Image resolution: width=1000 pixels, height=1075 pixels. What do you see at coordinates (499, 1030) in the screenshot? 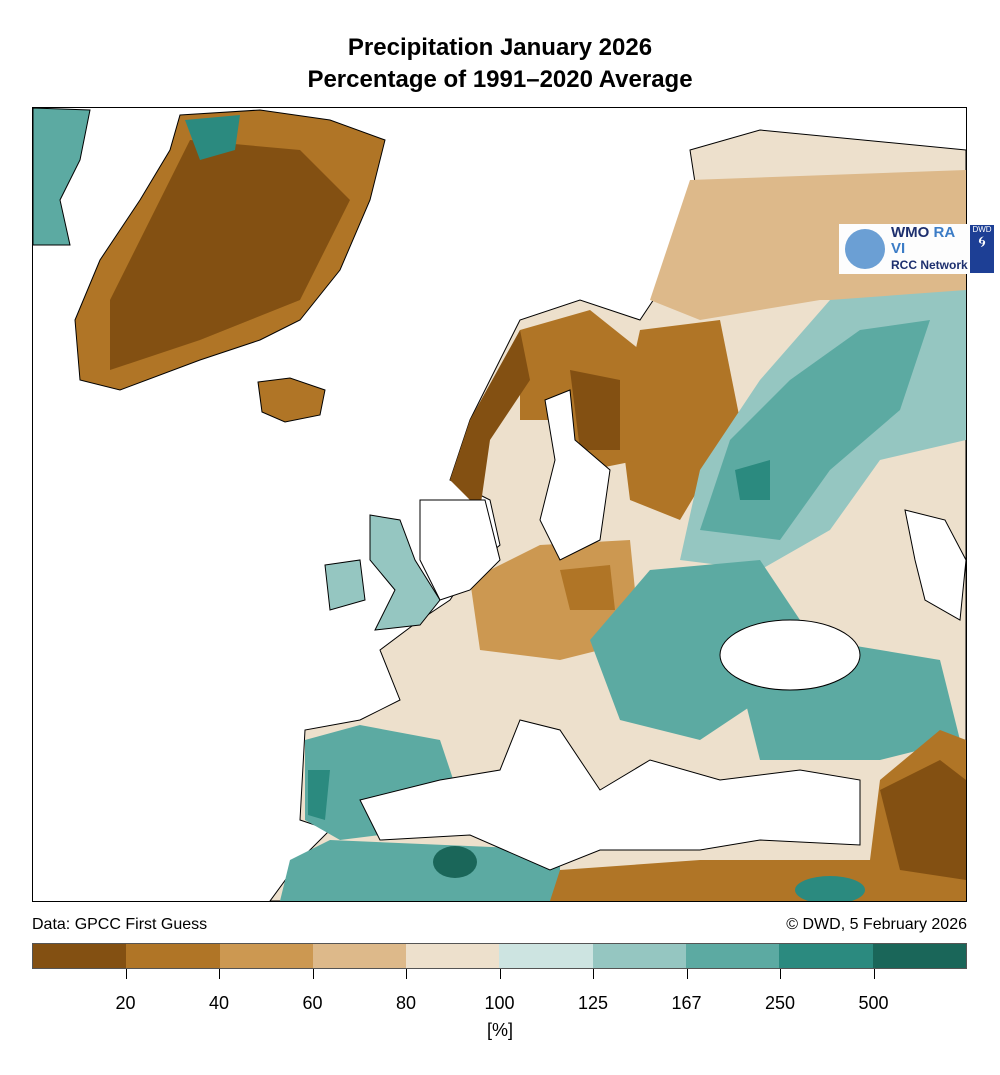
I see `legend-unit: [%]` at bounding box center [499, 1030].